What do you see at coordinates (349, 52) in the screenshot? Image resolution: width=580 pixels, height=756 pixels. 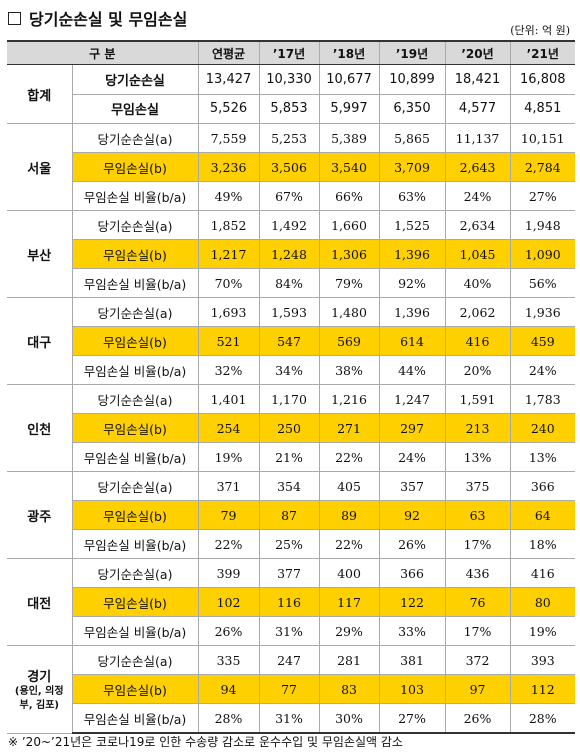 I see `column-header: ’18년` at bounding box center [349, 52].